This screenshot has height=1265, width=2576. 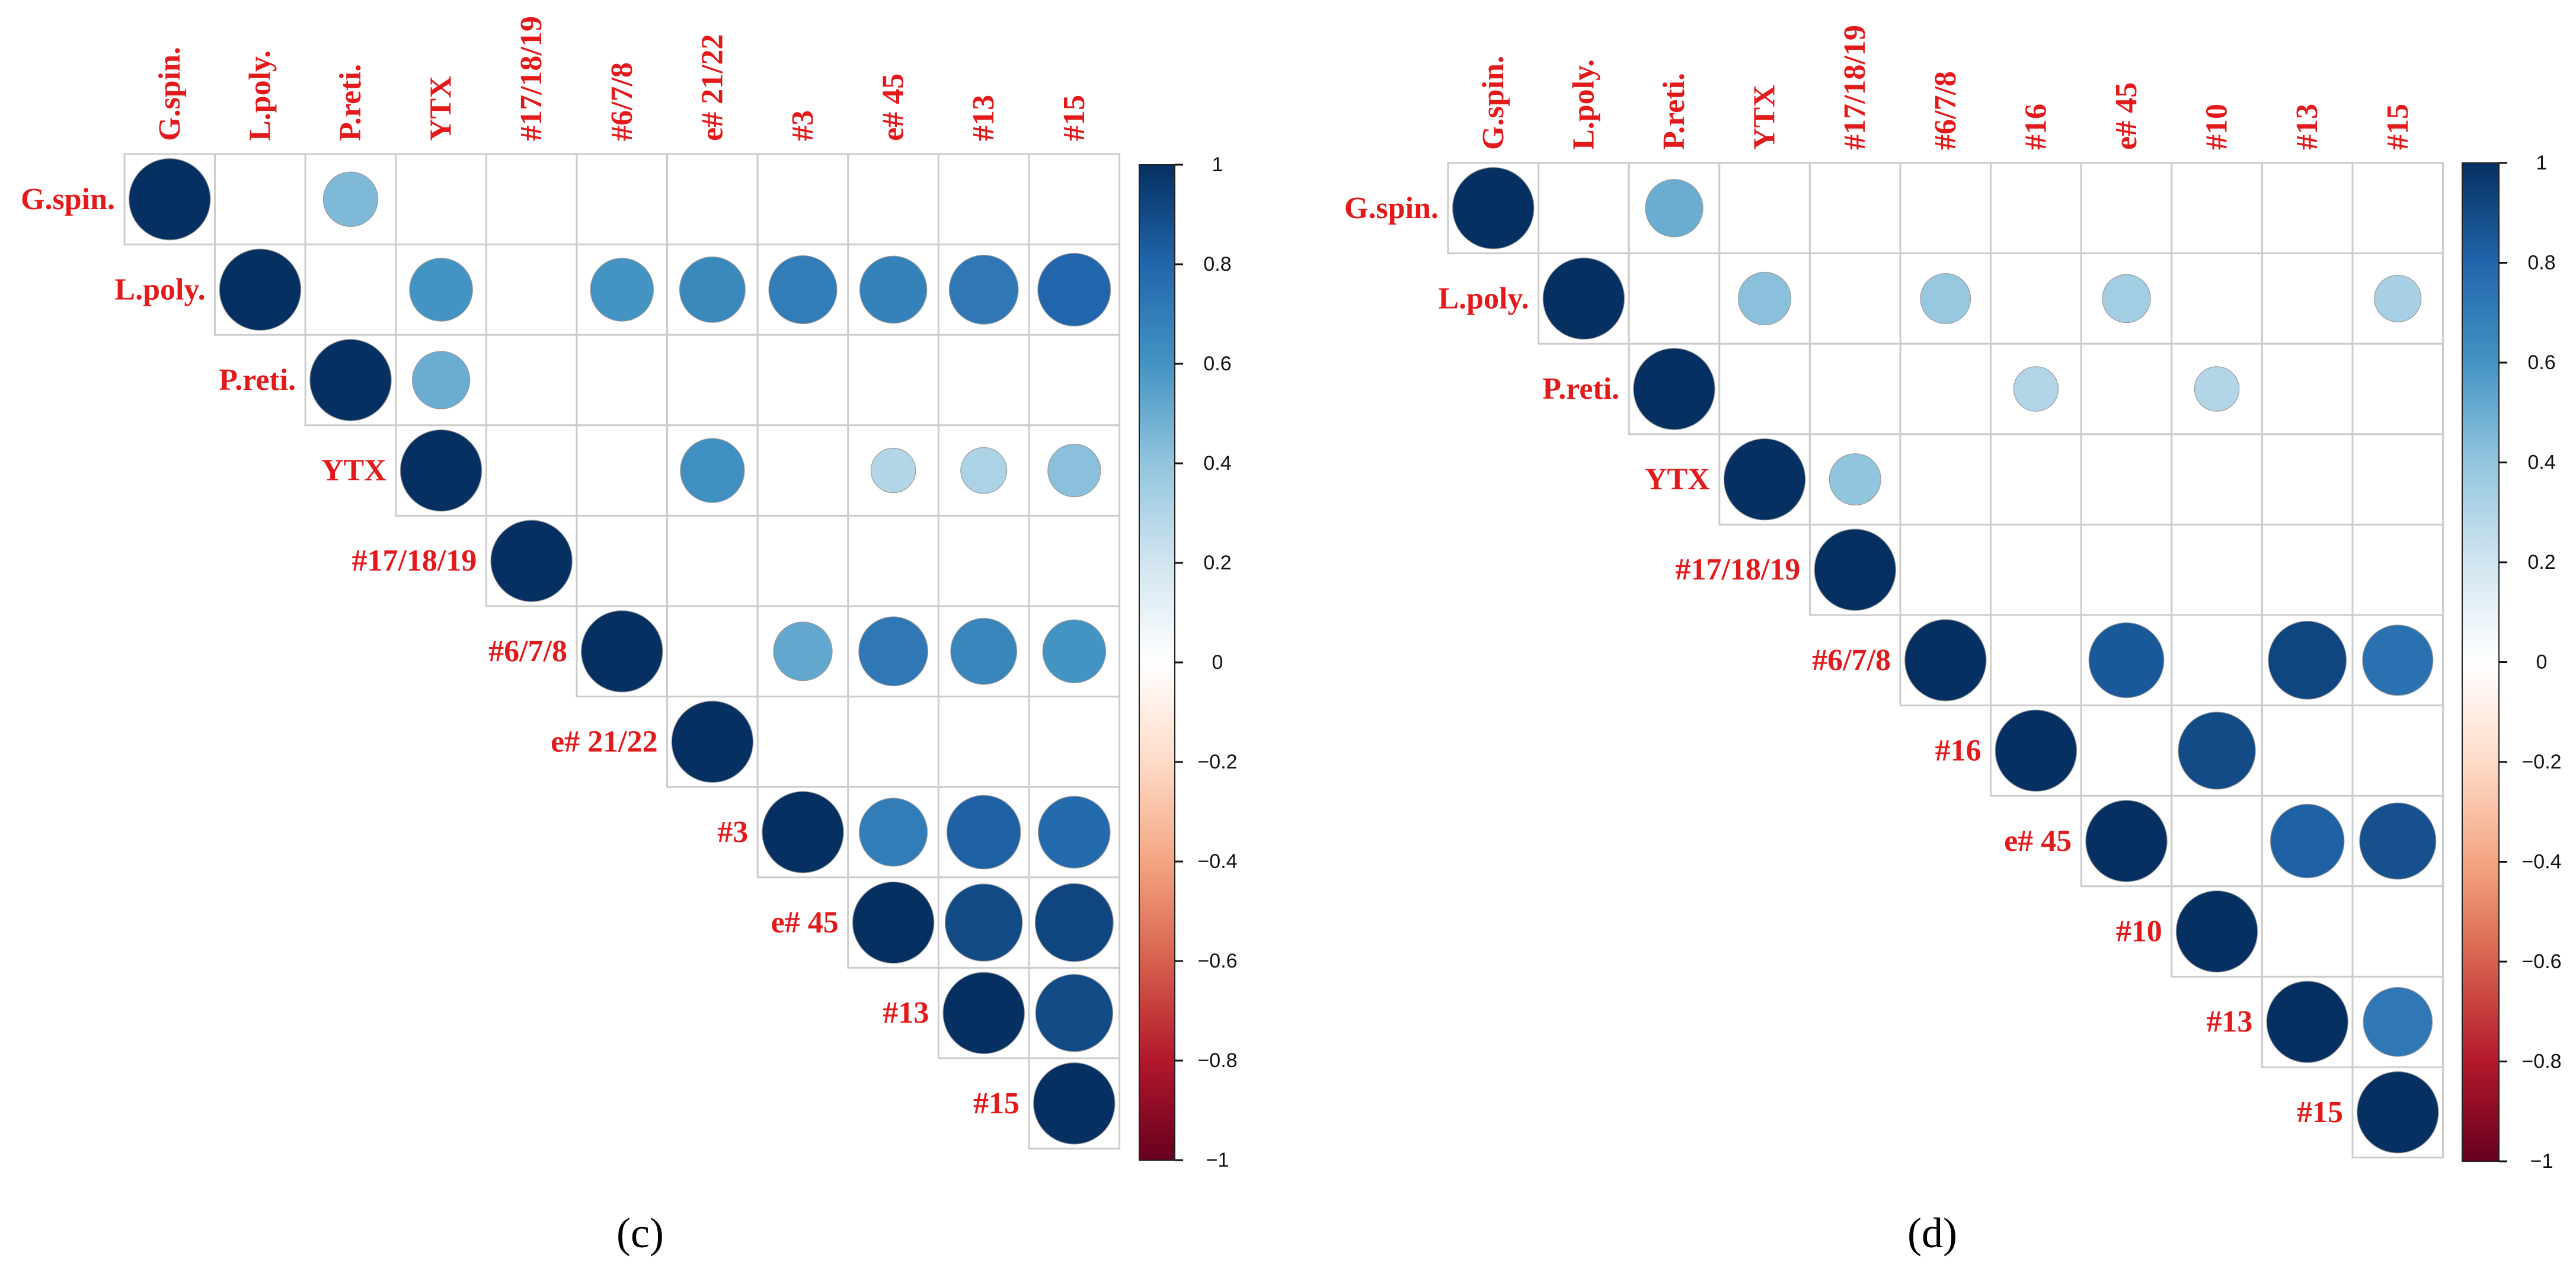 What do you see at coordinates (353, 471) in the screenshot?
I see `row-label: YTX` at bounding box center [353, 471].